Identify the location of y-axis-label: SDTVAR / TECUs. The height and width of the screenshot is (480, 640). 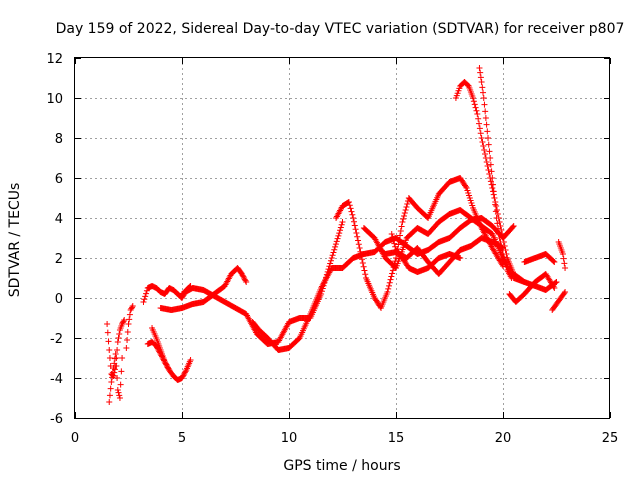
(15, 240).